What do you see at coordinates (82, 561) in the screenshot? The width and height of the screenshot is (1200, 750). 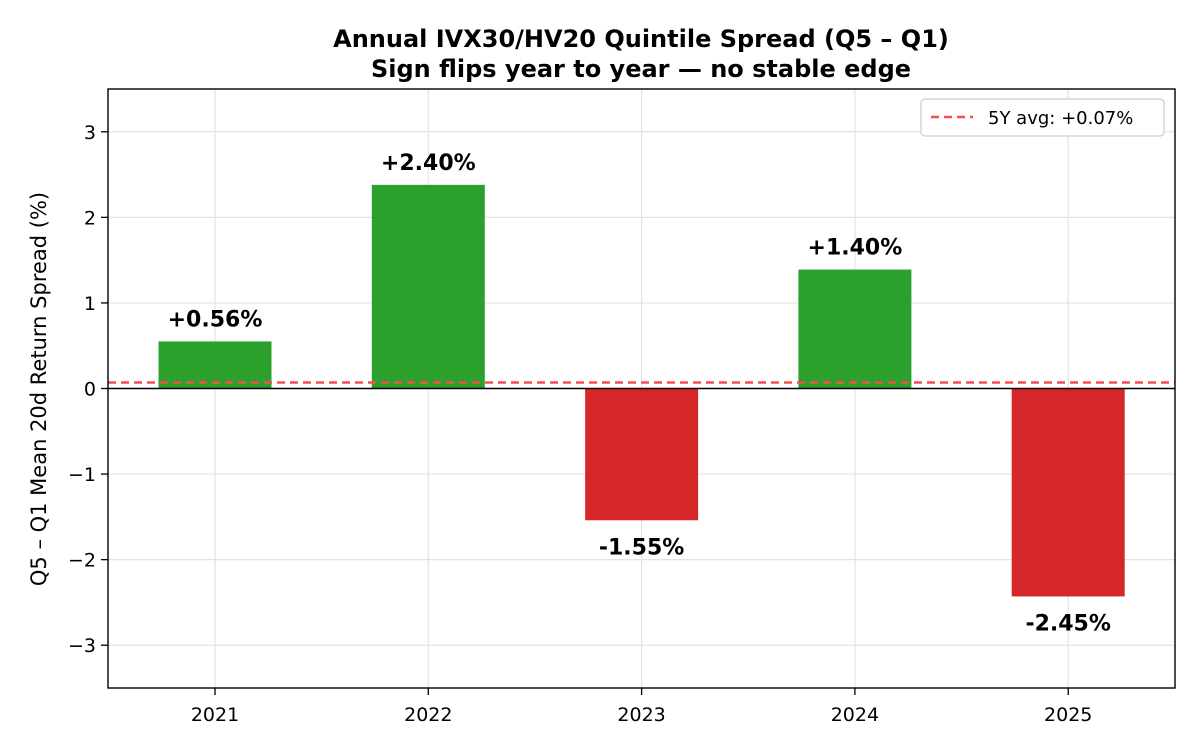 I see `y-tick-label: −2` at bounding box center [82, 561].